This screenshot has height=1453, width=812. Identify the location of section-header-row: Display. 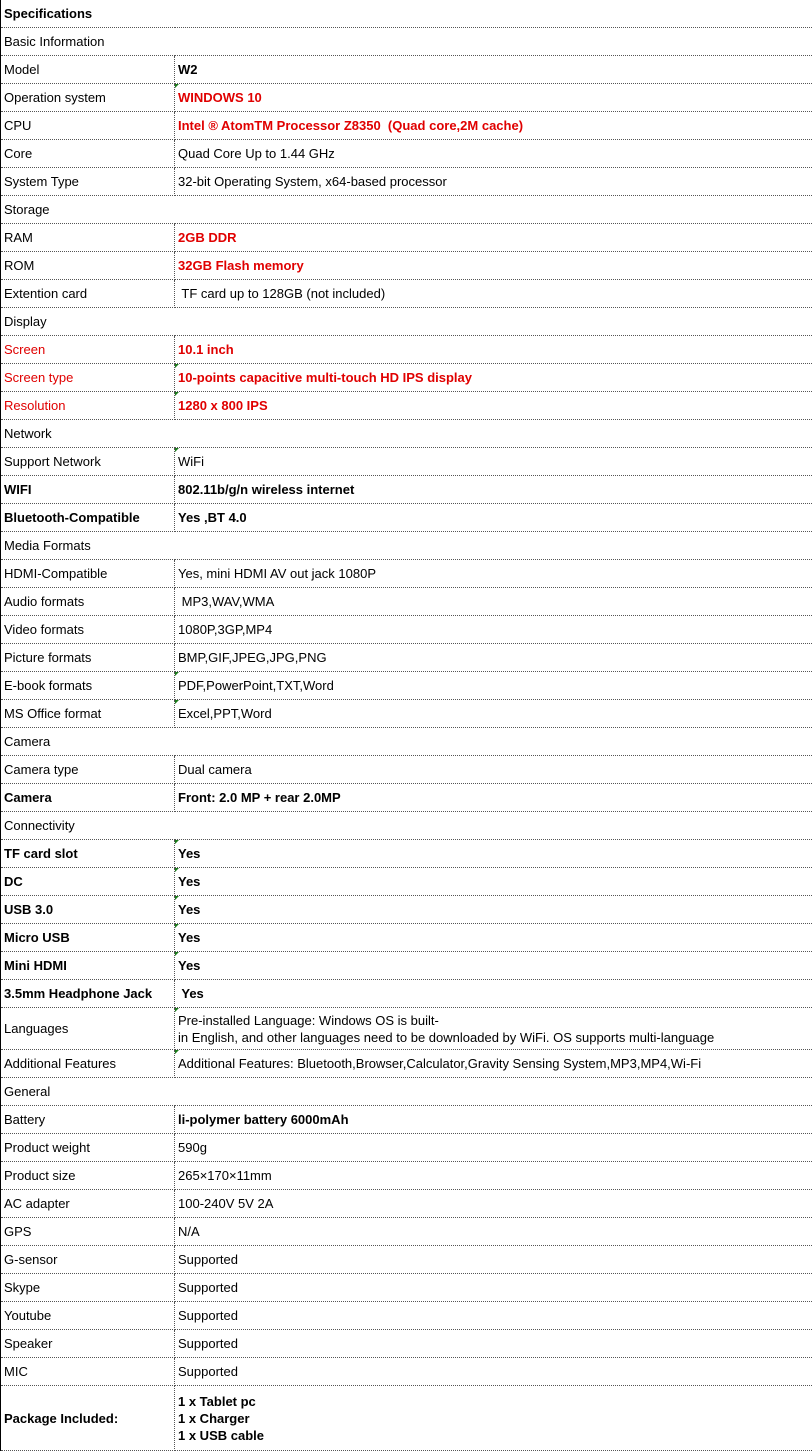
(406, 321).